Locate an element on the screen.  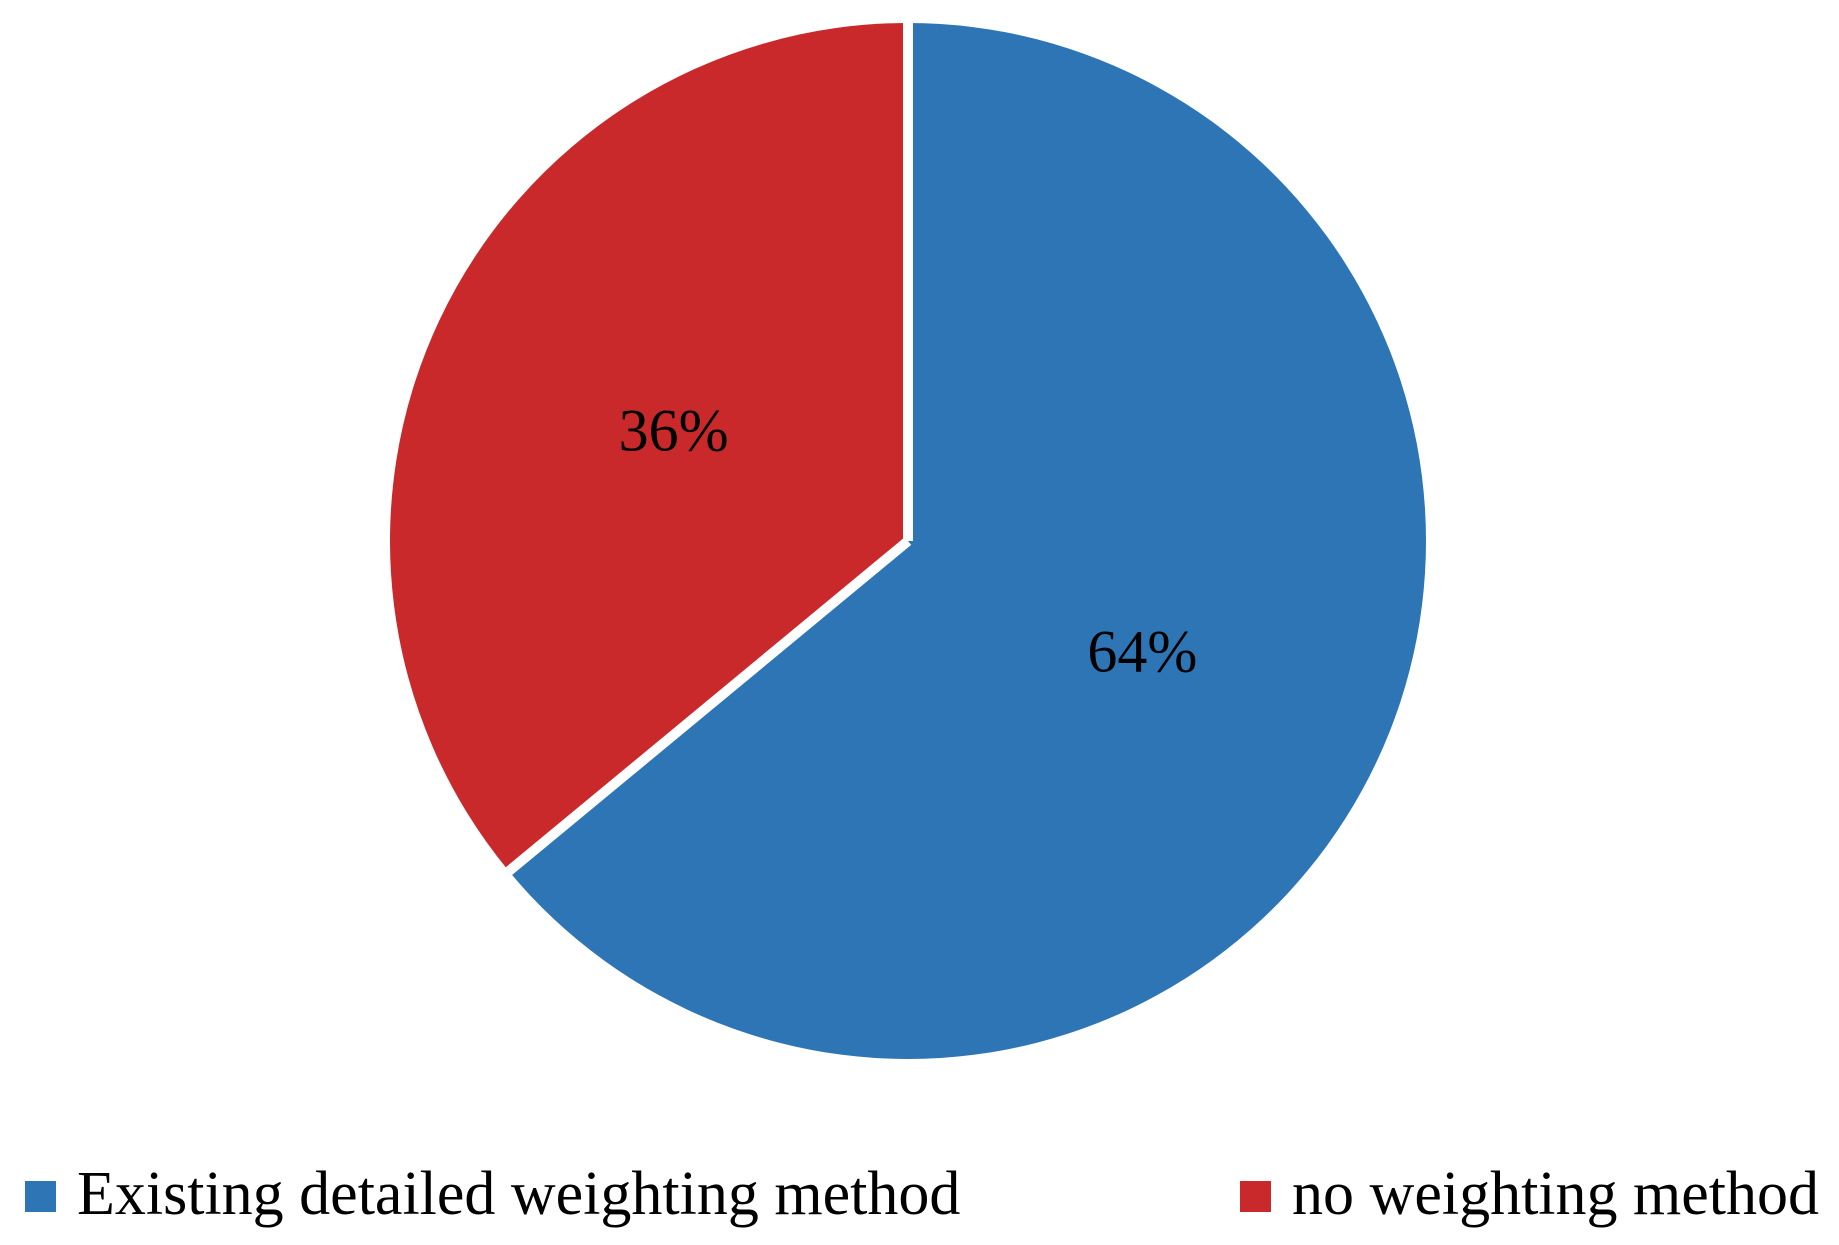
legend-item-no-weighting-method: no weighting method is located at coordinates (1529, 1194).